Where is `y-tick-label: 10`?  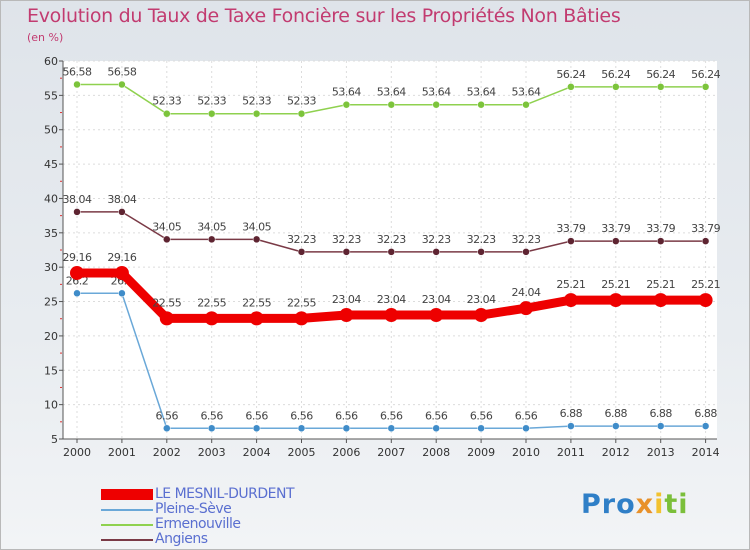 y-tick-label: 10 is located at coordinates (51, 405).